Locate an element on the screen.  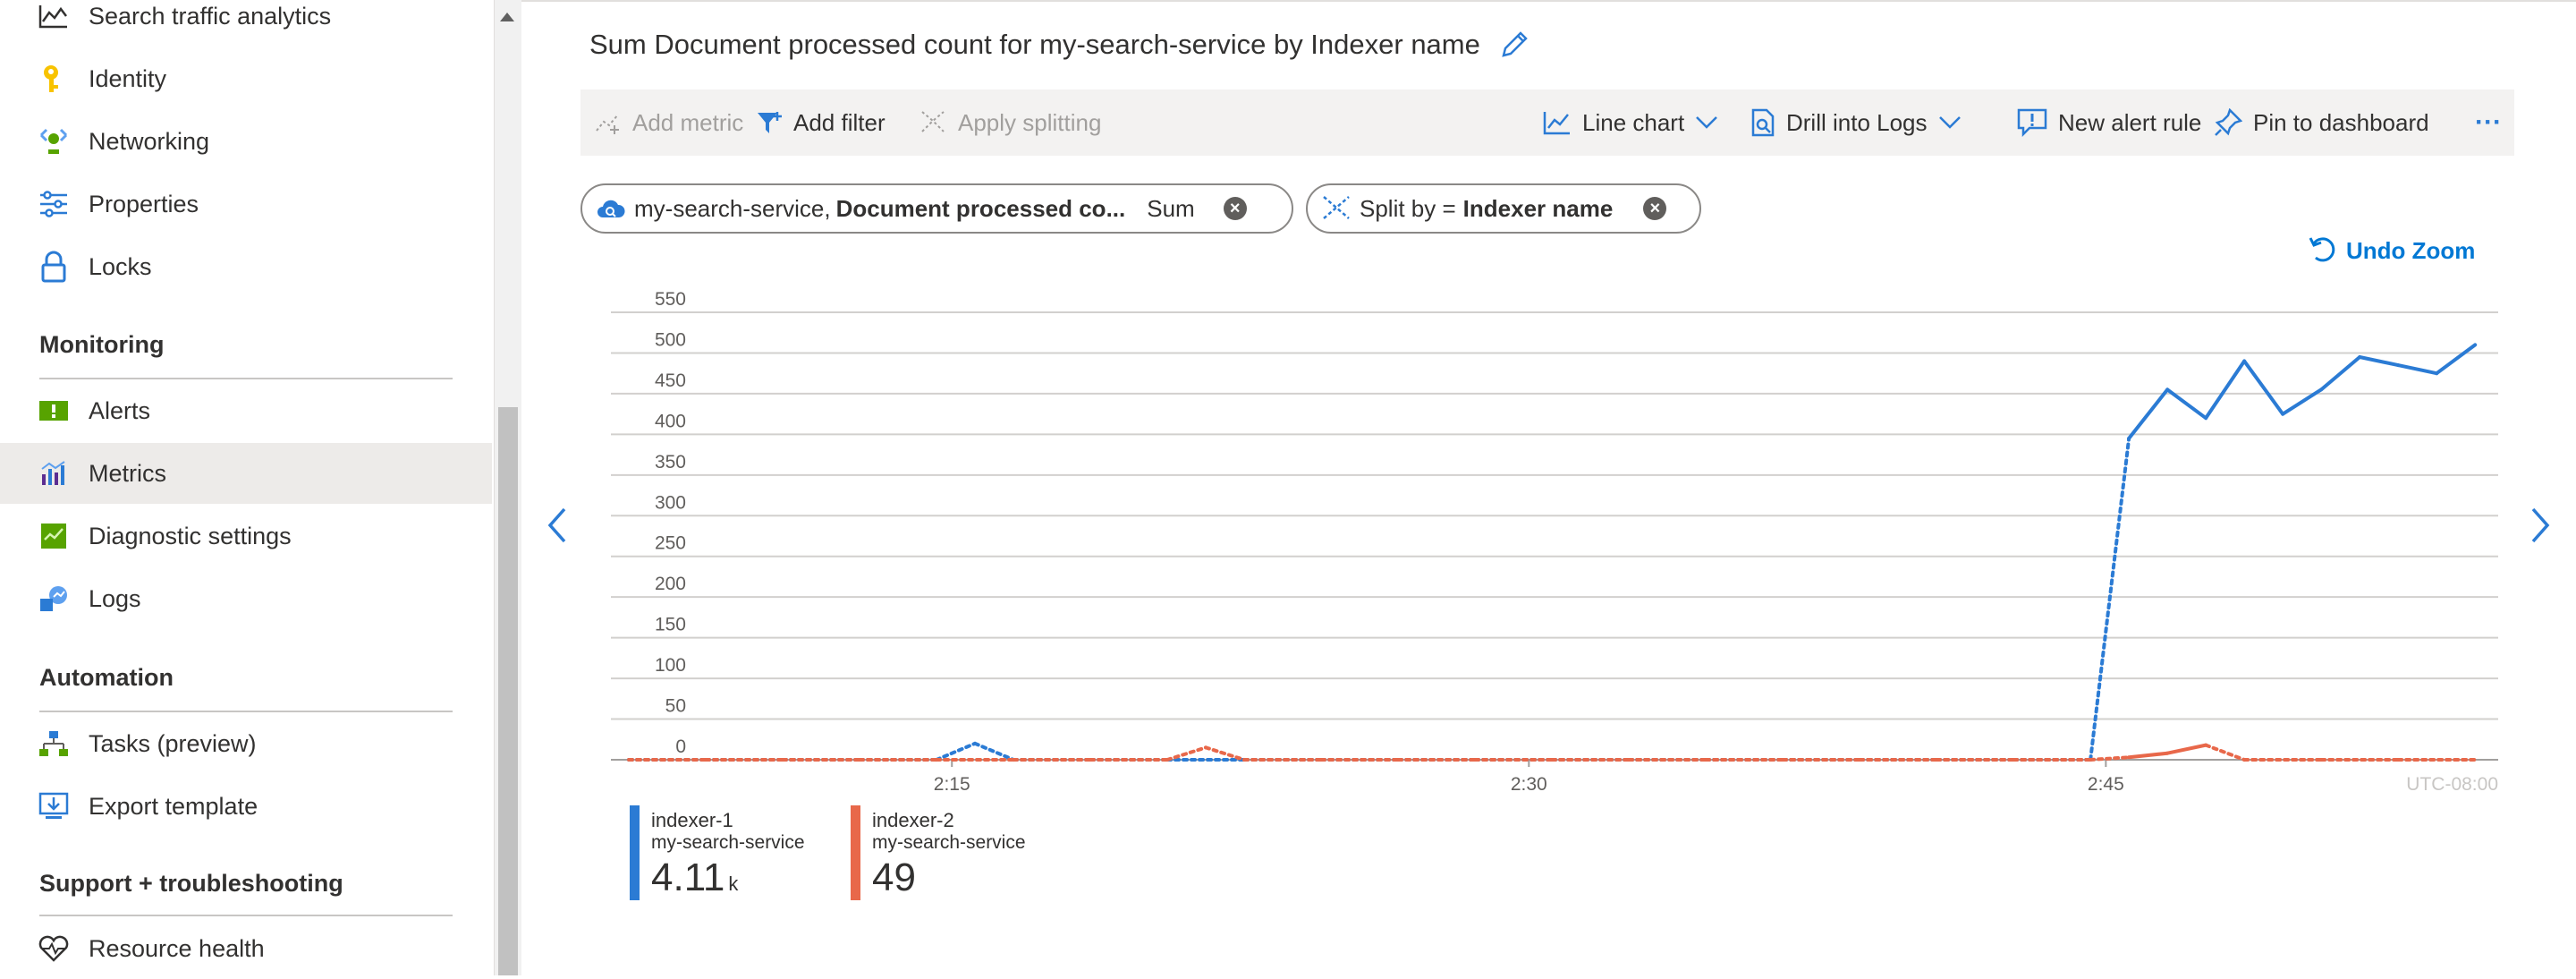
legend-series-name: indexer-1 is located at coordinates (692, 820).